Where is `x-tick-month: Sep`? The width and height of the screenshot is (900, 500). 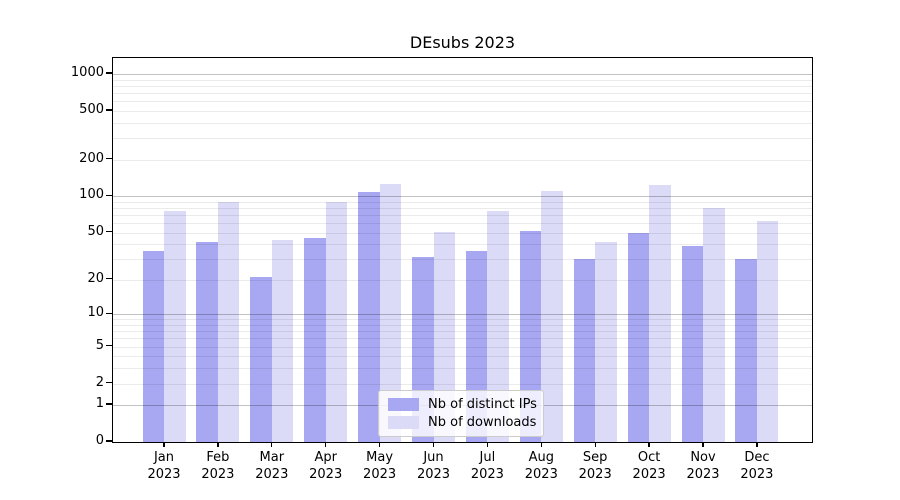
x-tick-month: Sep is located at coordinates (595, 457).